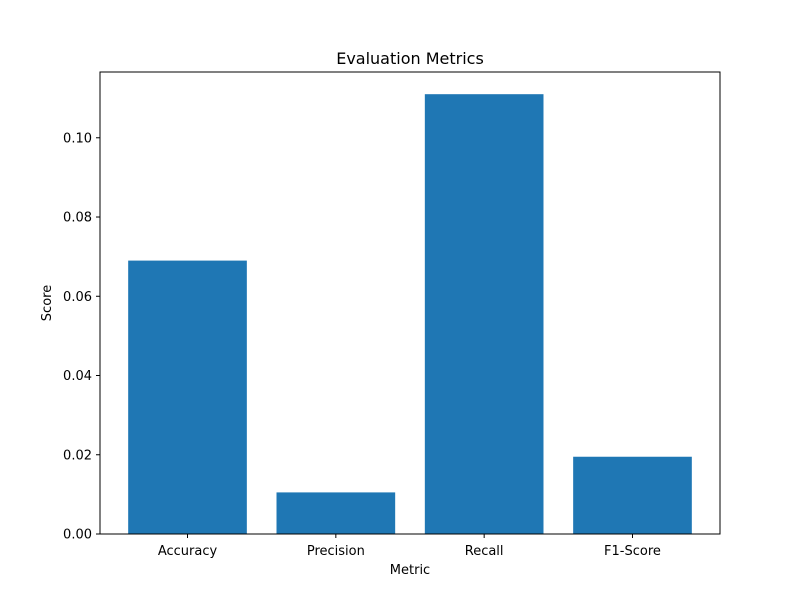  Describe the element at coordinates (77, 218) in the screenshot. I see `y-tick-label: 0.08` at that location.